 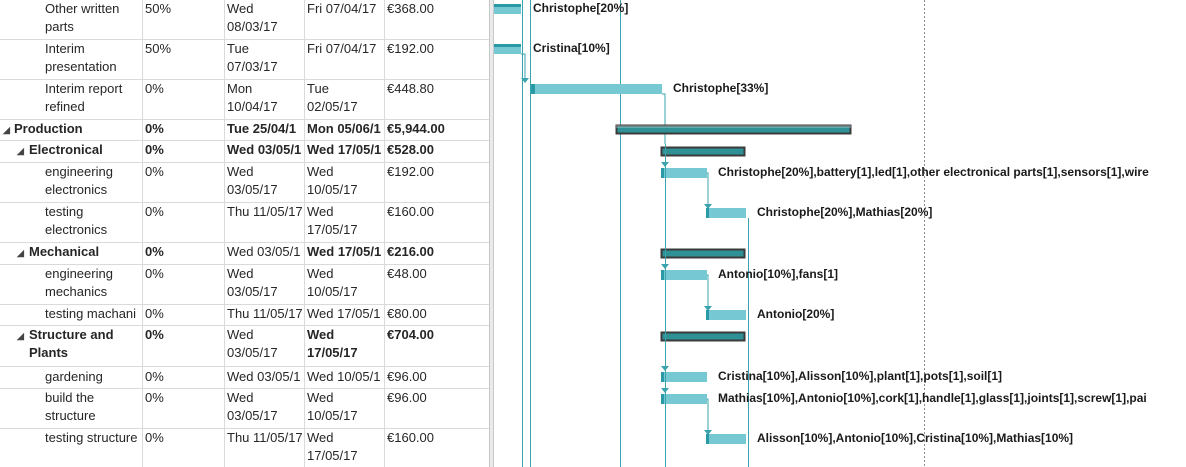 What do you see at coordinates (71, 253) in the screenshot?
I see `name-cell: ◢ Mechanical` at bounding box center [71, 253].